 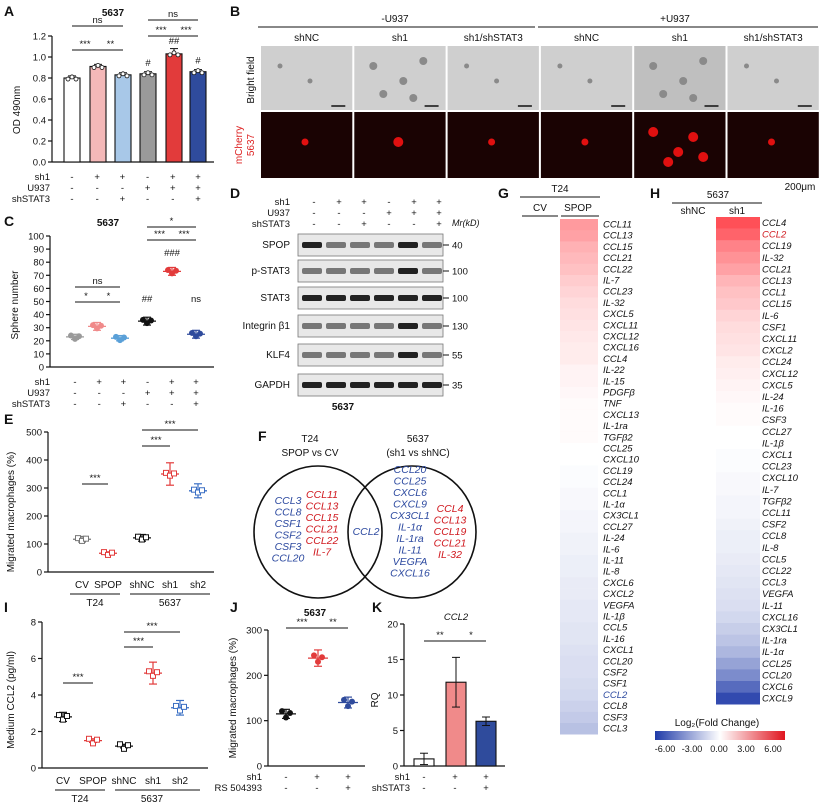 I want to click on heatmap-g-gene-label: IL-1β, so click(x=614, y=617).